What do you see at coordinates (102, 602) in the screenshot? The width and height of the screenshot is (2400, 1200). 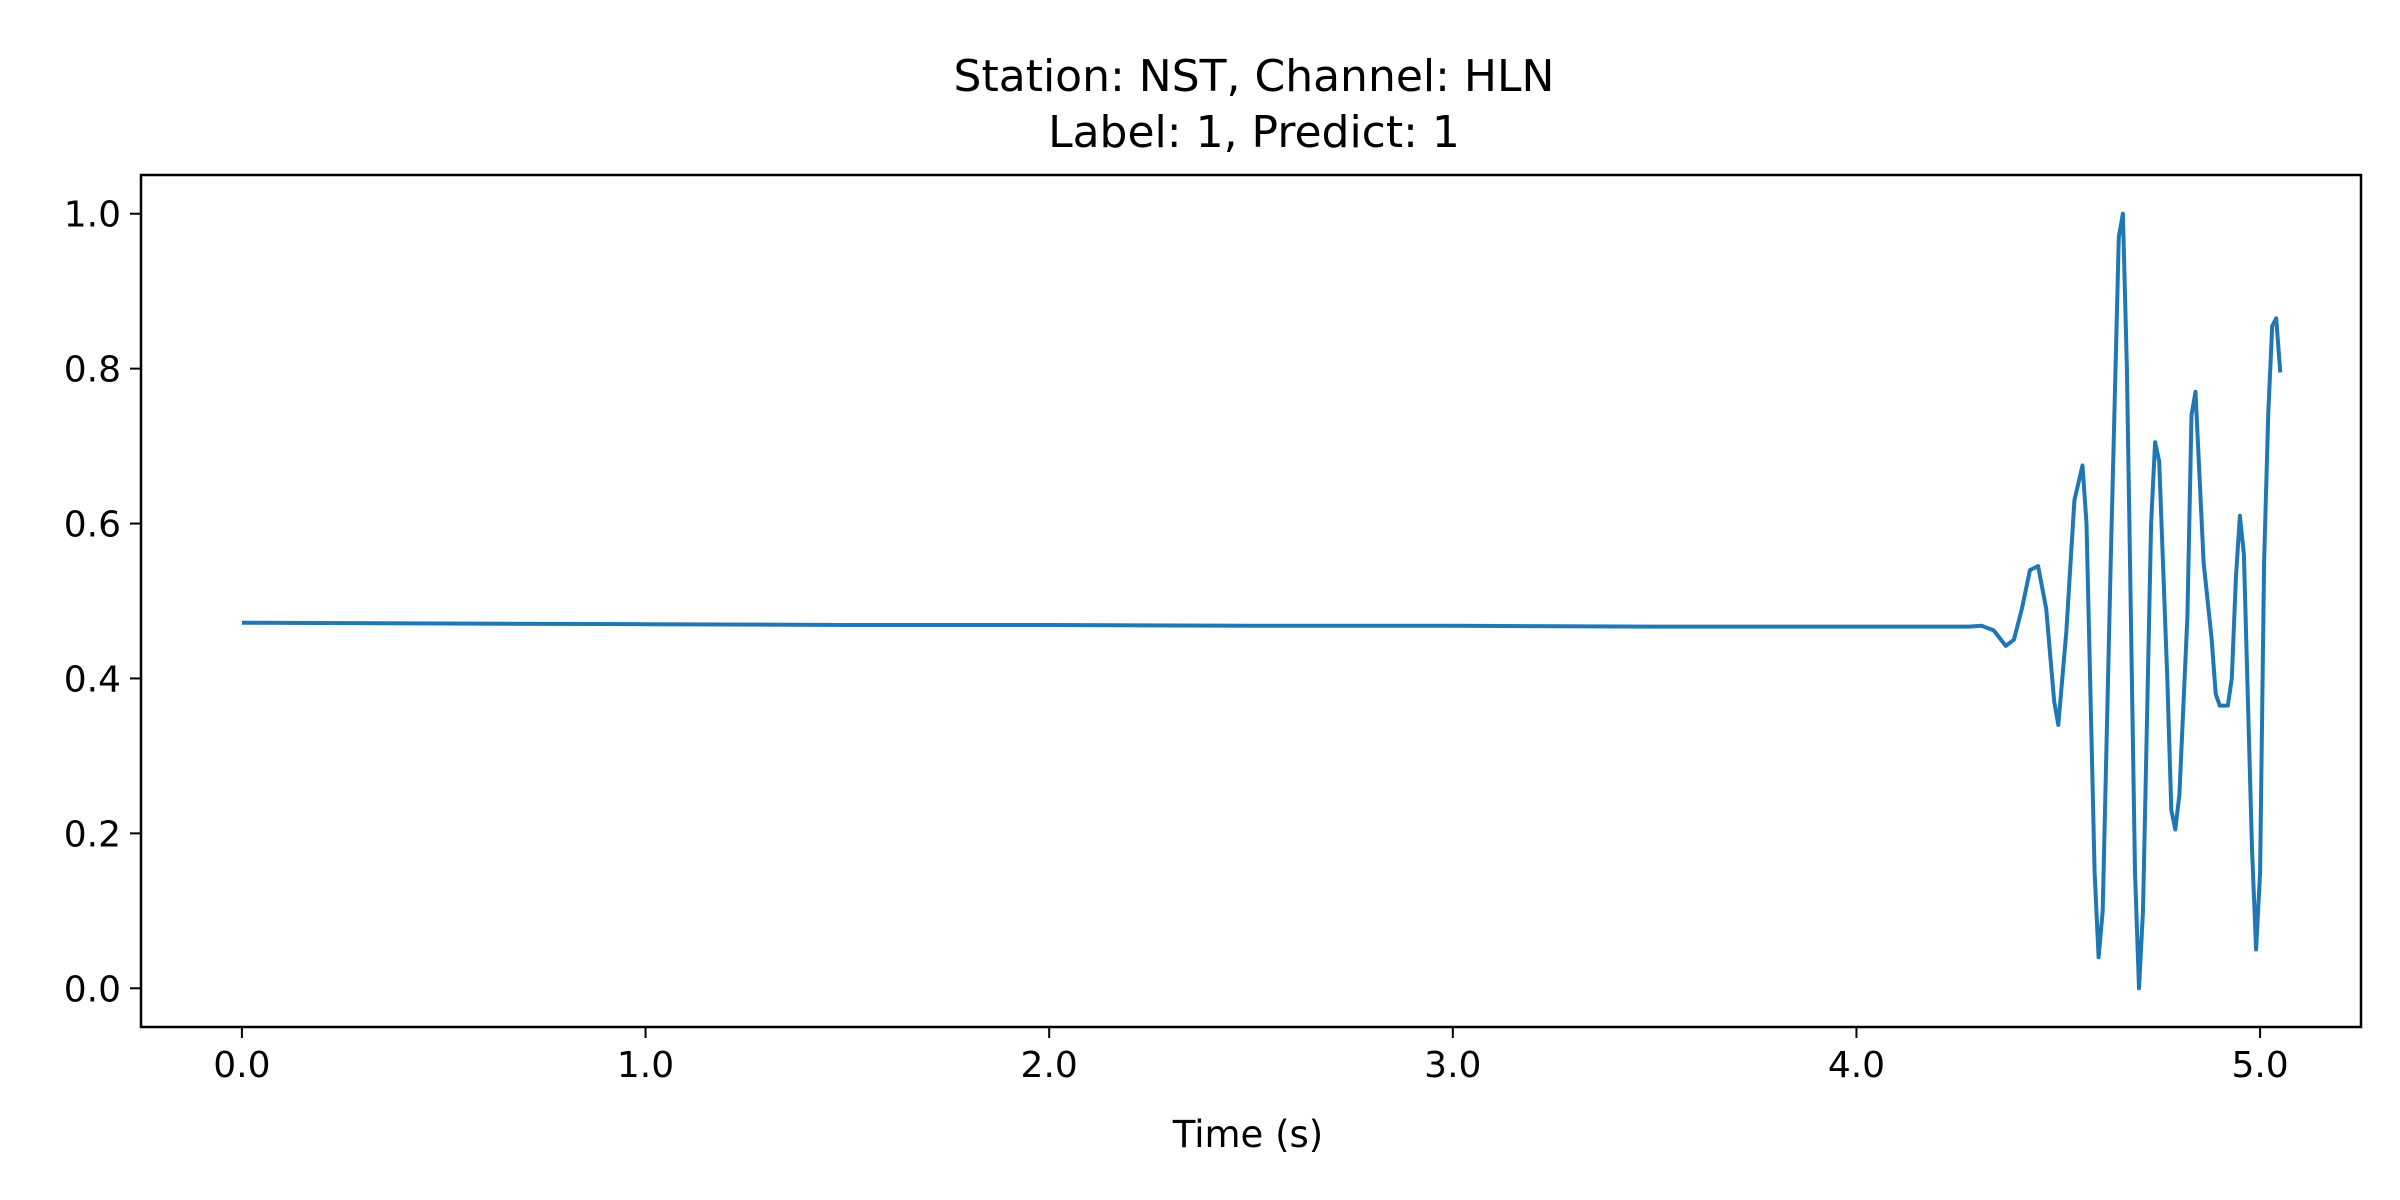 I see `y-axis: 0.0 0.2 0.4 0.6 0.8 1.0` at bounding box center [102, 602].